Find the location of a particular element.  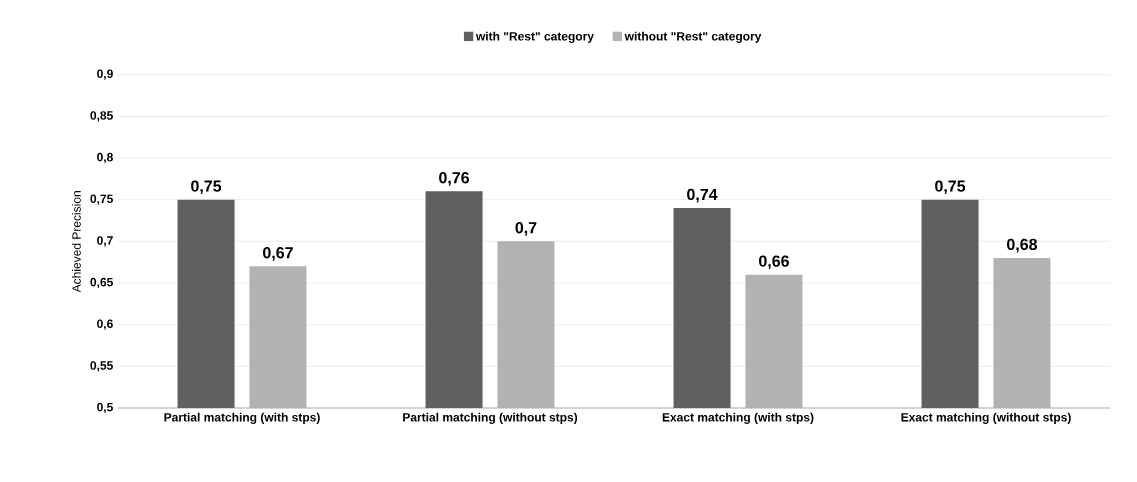

data-label: 0,66 is located at coordinates (774, 262).